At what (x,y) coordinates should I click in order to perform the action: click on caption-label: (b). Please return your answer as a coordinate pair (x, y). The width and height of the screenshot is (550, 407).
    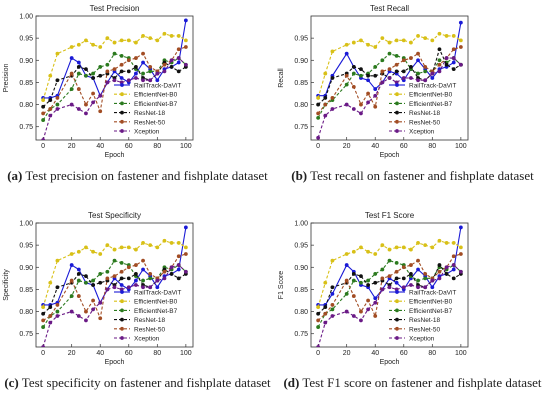
    Looking at the image, I should click on (299, 175).